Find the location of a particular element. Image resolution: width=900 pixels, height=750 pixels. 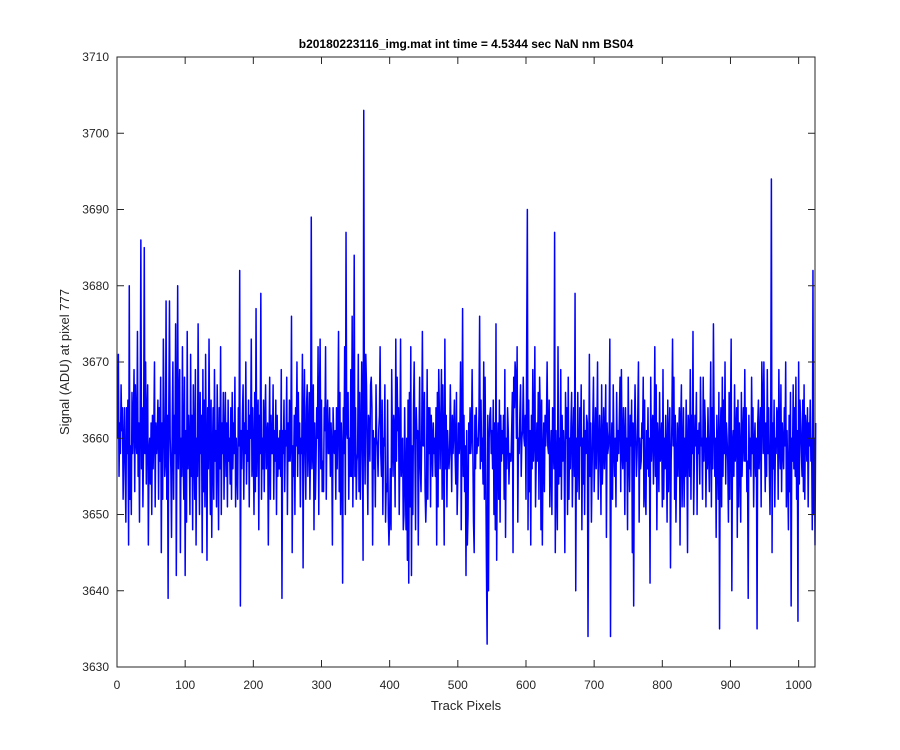

x-tick-label: 100 is located at coordinates (185, 685).